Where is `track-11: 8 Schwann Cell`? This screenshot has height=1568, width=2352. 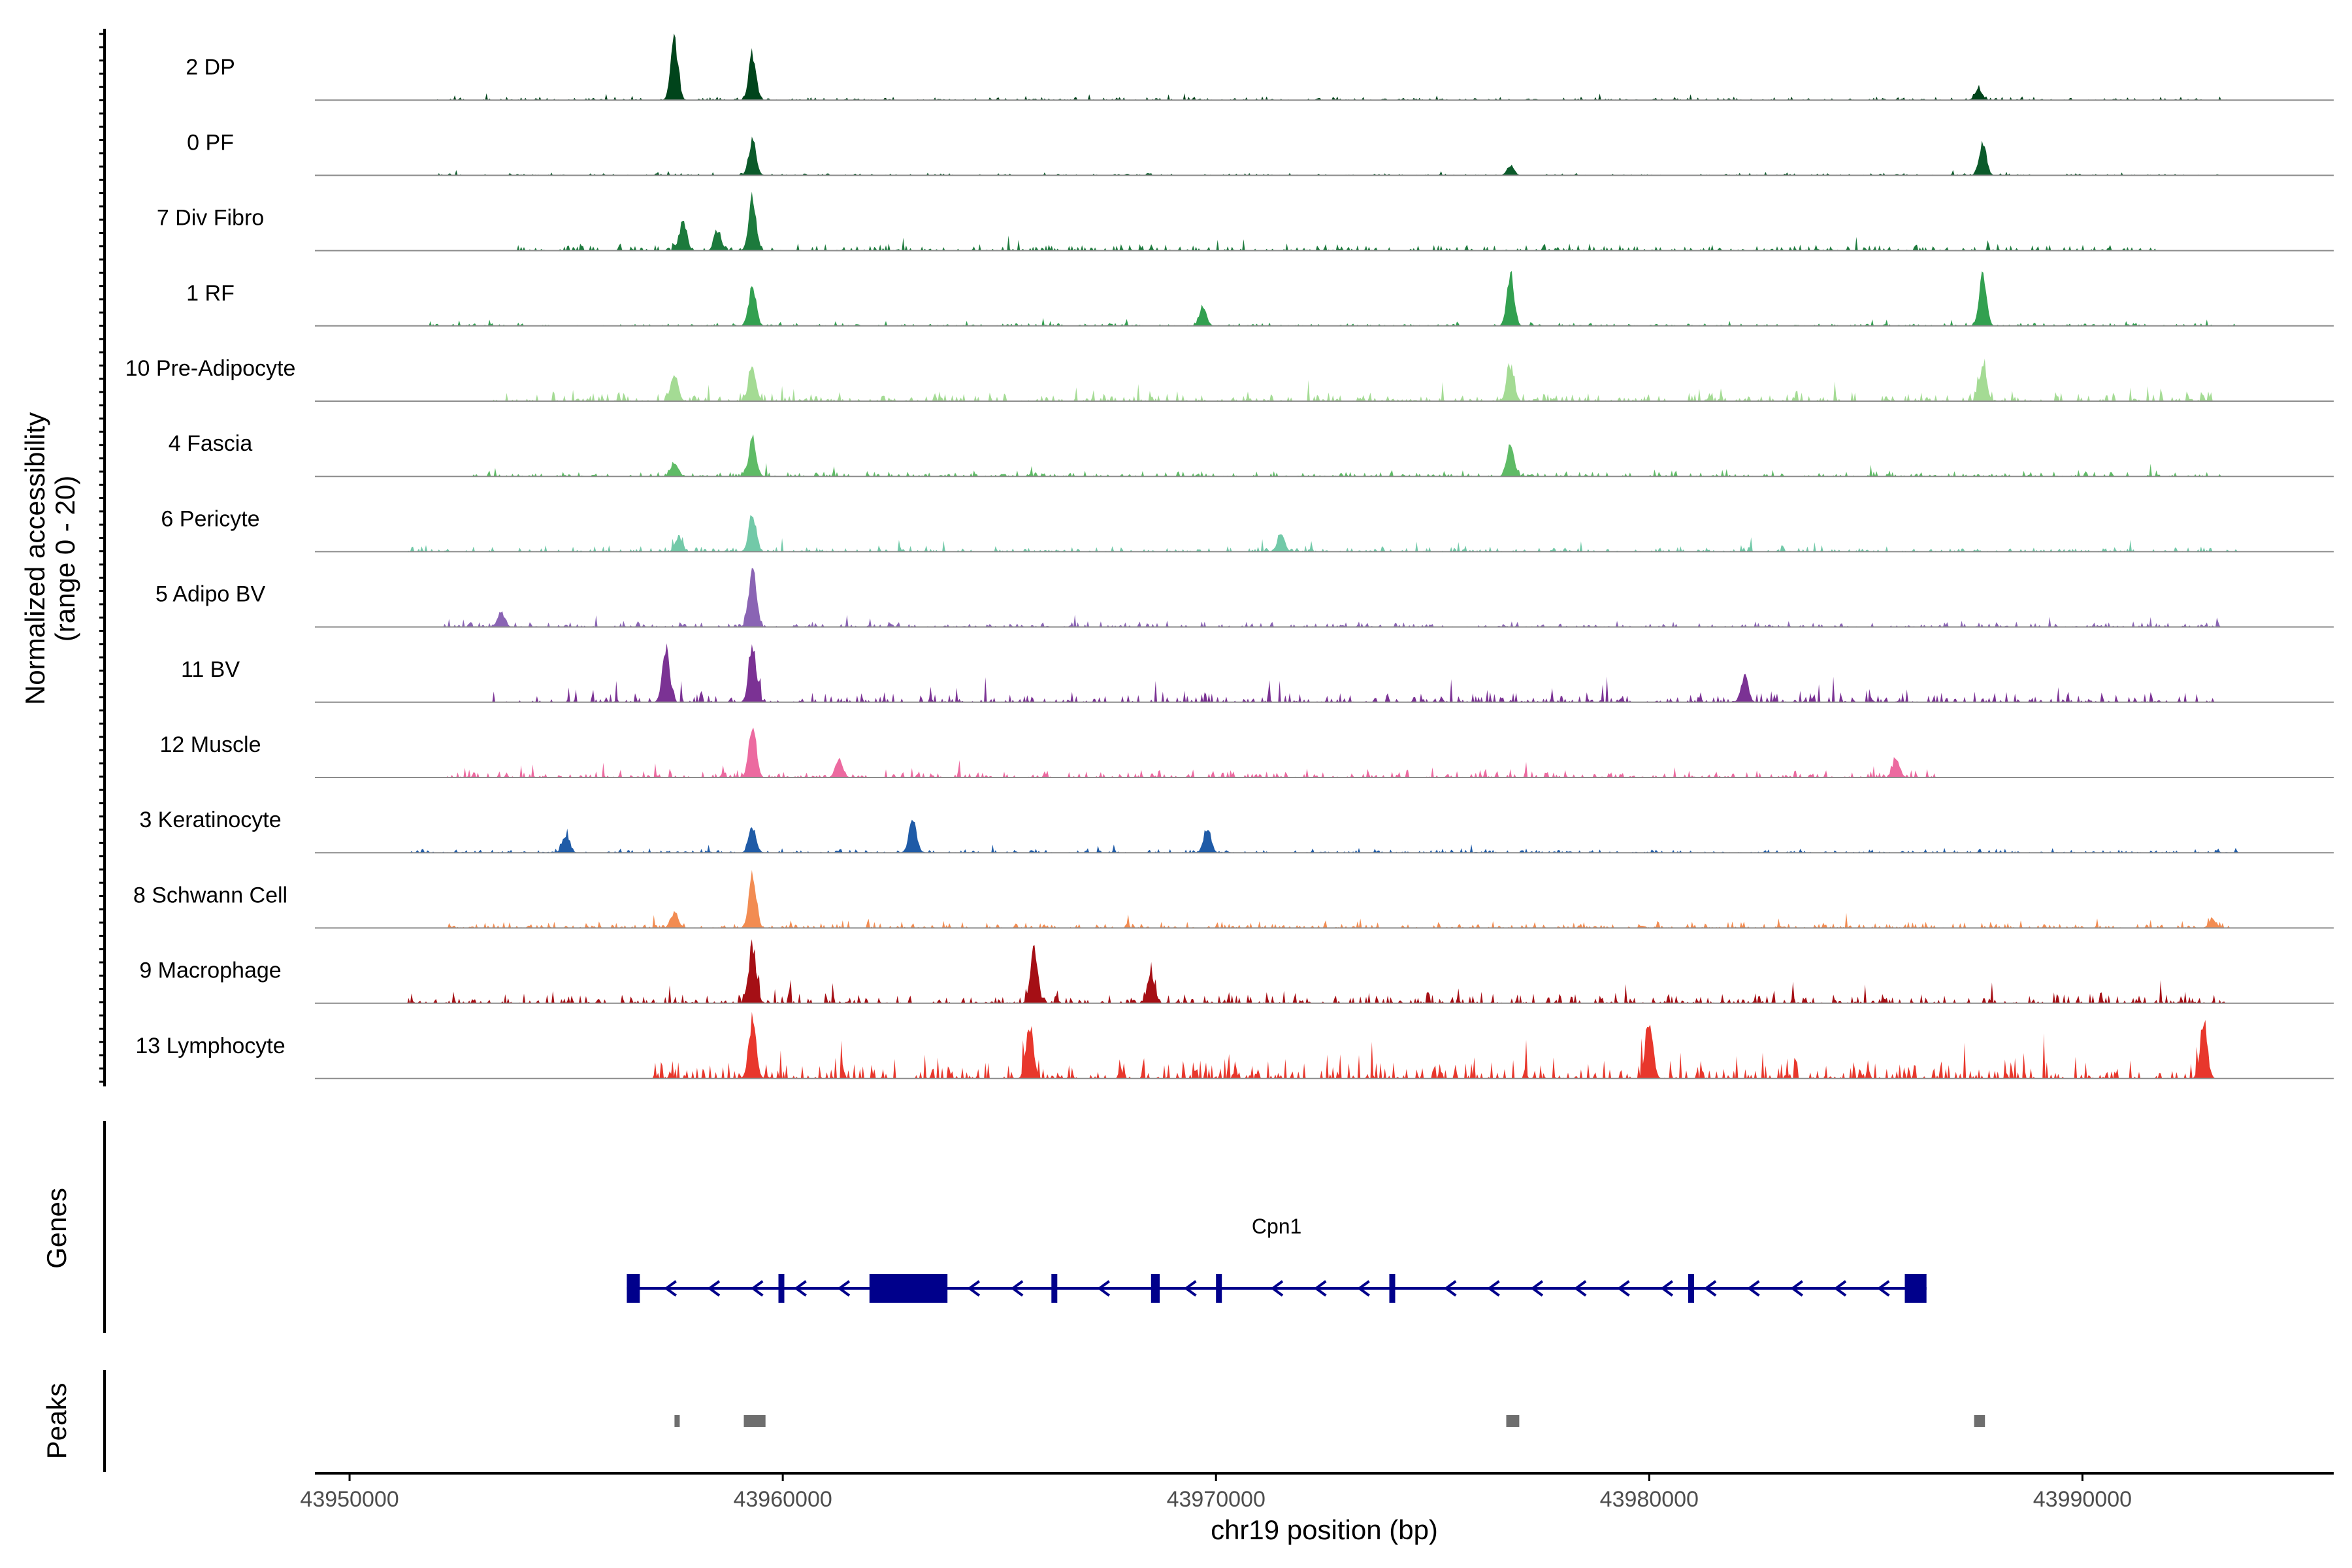
track-11: 8 Schwann Cell is located at coordinates (1233, 899).